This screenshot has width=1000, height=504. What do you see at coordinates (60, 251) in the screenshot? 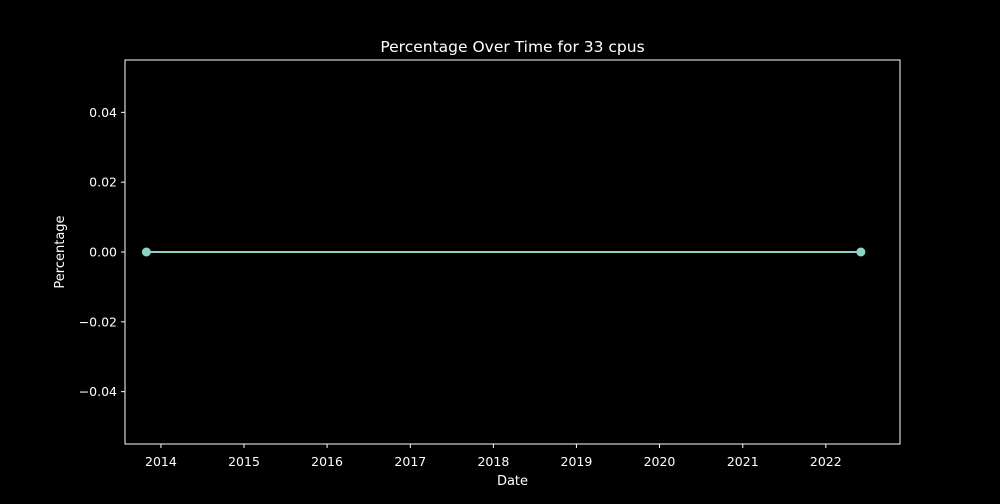
I see `y-axis-label: Percentage` at bounding box center [60, 251].